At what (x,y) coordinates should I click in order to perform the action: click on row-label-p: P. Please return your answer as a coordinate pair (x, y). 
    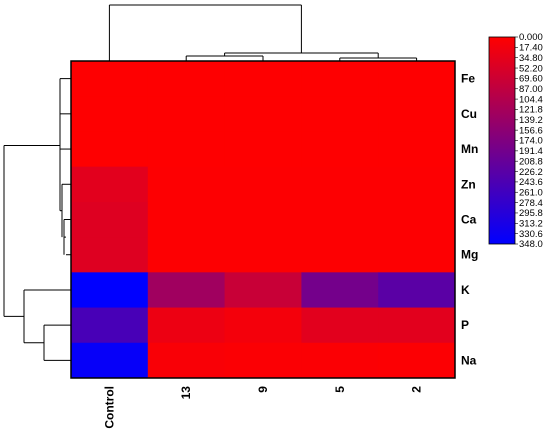
    Looking at the image, I should click on (465, 325).